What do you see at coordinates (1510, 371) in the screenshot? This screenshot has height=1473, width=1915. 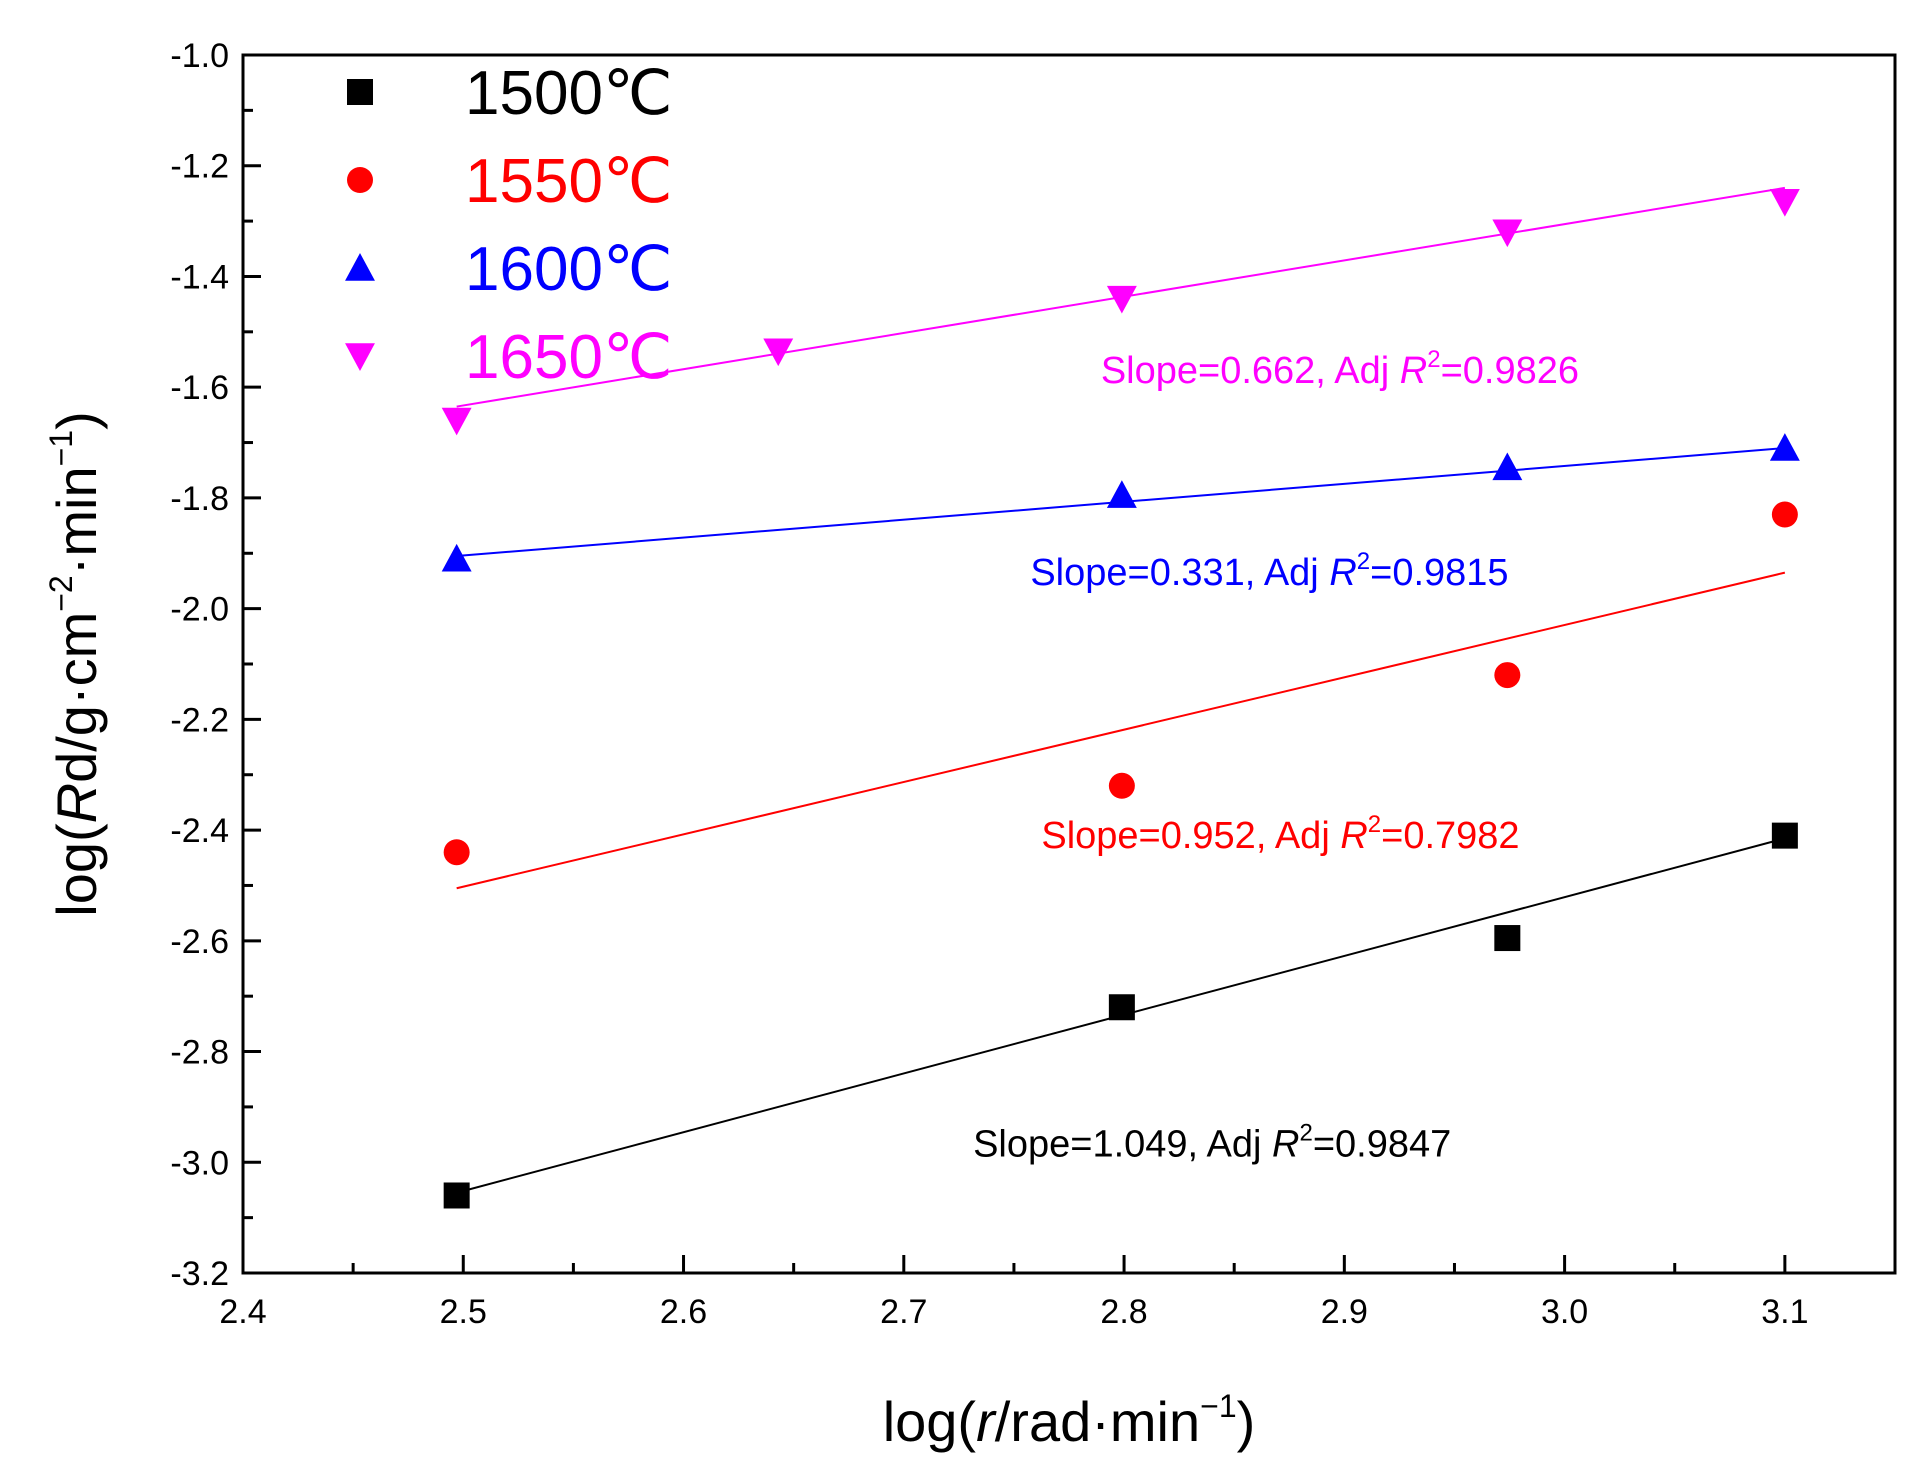 I see `fit-annotation-post: =0.9826` at bounding box center [1510, 371].